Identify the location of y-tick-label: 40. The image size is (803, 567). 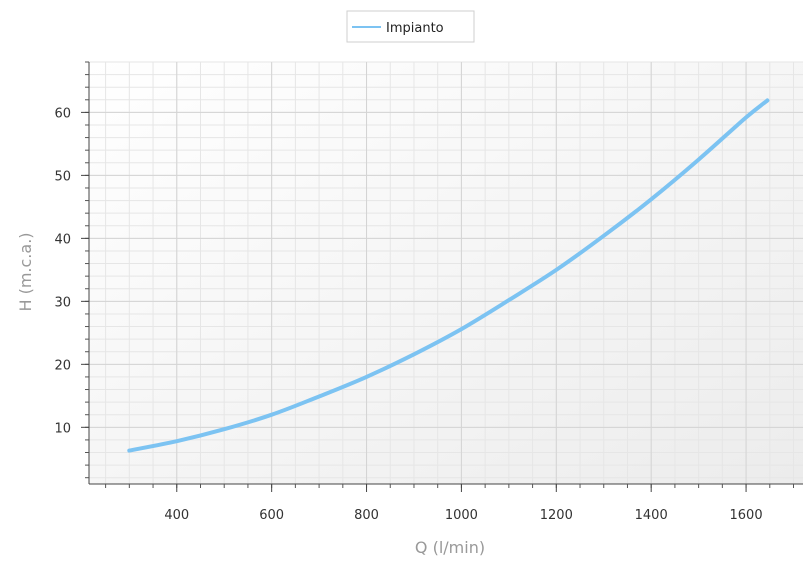
(62, 239).